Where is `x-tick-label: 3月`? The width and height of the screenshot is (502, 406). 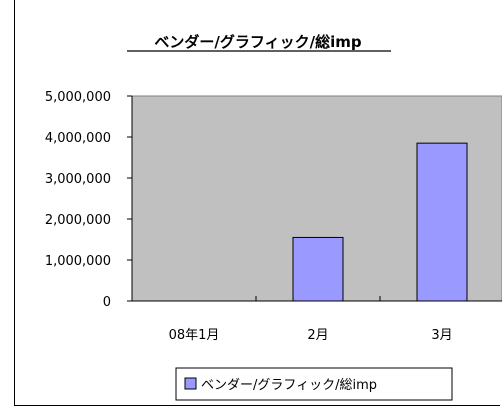
x-tick-label: 3月 is located at coordinates (441, 335).